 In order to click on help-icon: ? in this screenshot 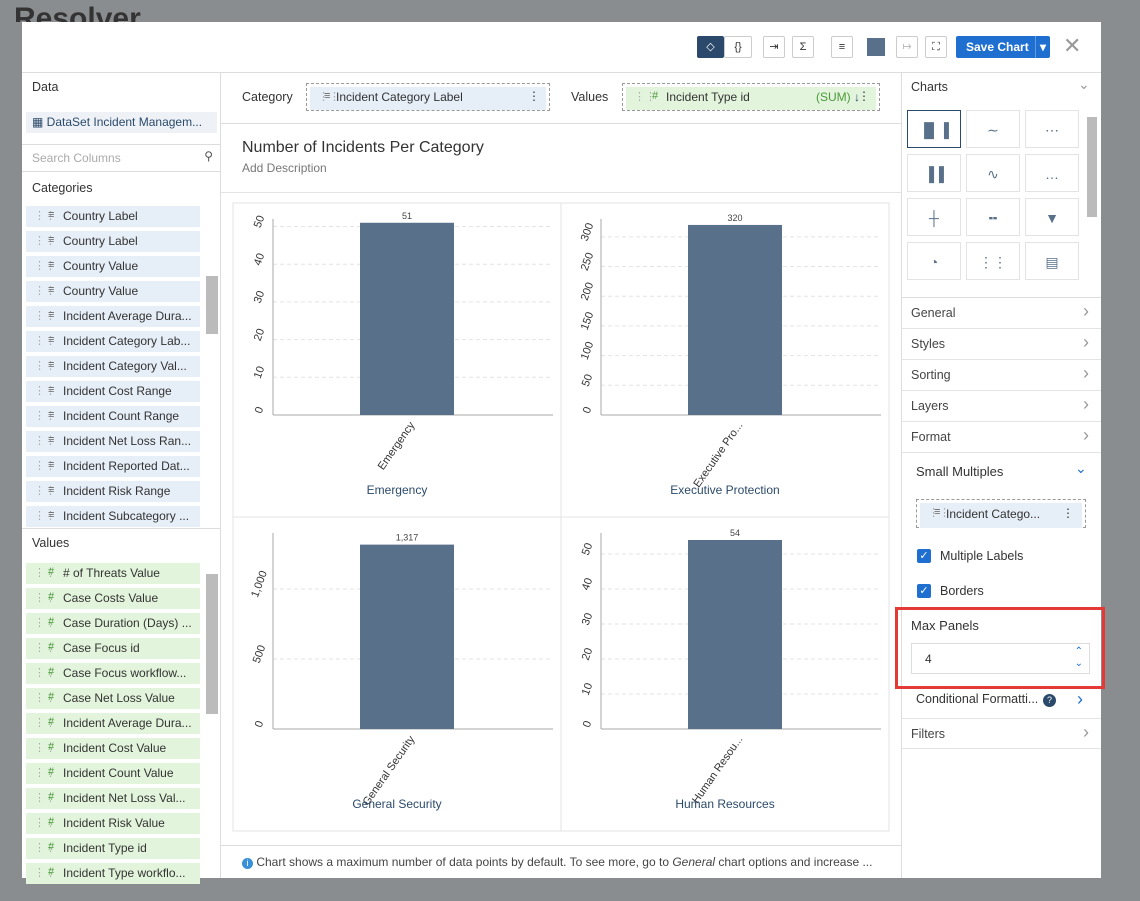, I will do `click(1049, 700)`.